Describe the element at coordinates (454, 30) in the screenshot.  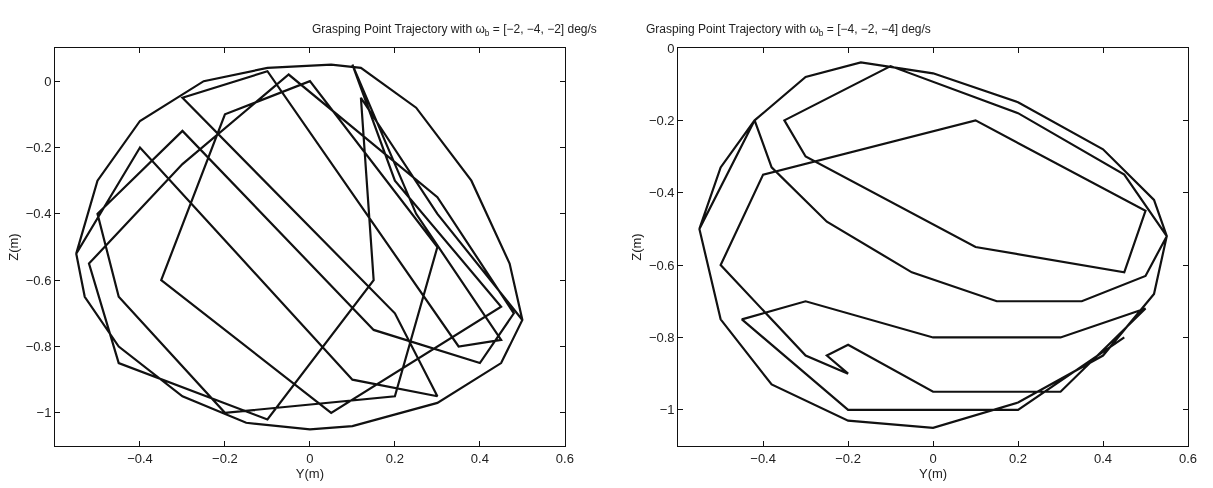
I see `chart-title: Grasping Point Trajectory with ω$_{b}$ = [−2, −4, −2] deg/s` at that location.